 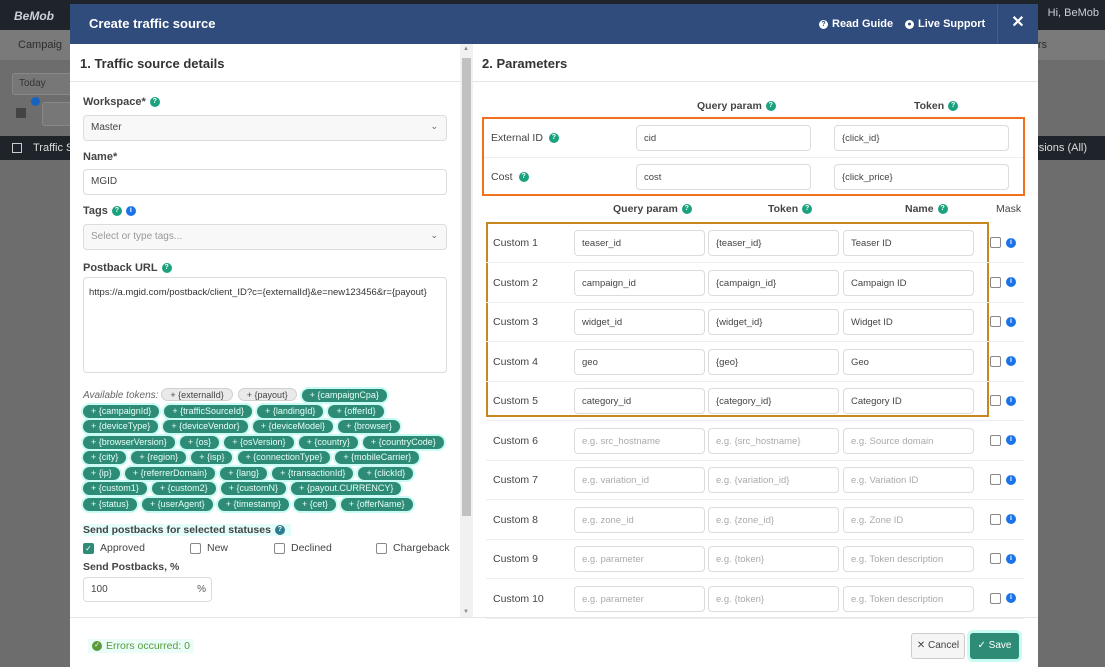 I want to click on token-chip: + {browser}, so click(x=369, y=426).